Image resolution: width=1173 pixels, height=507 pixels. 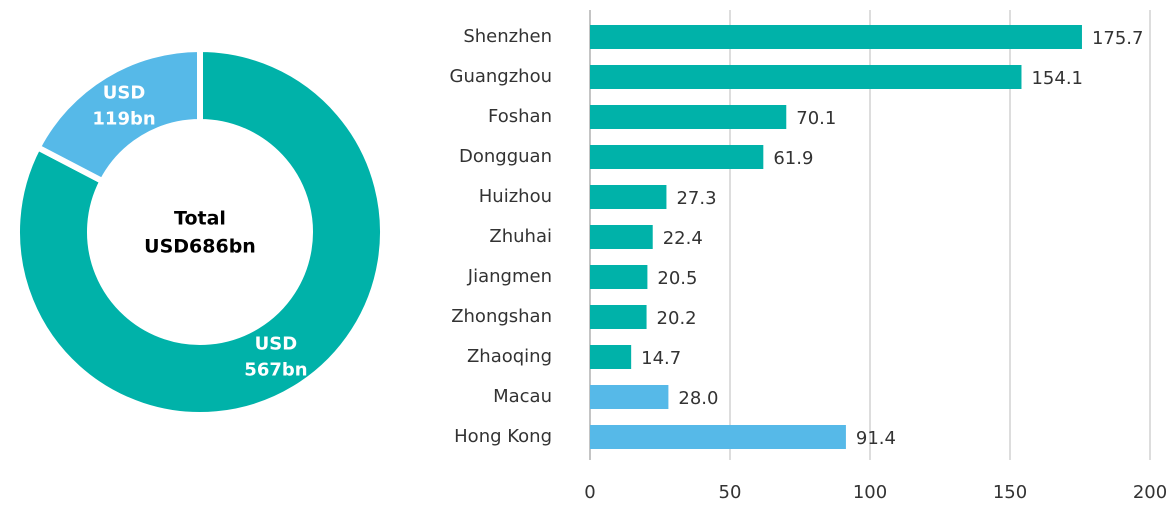 I want to click on y-tick-label: Dongguan, so click(x=505, y=156).